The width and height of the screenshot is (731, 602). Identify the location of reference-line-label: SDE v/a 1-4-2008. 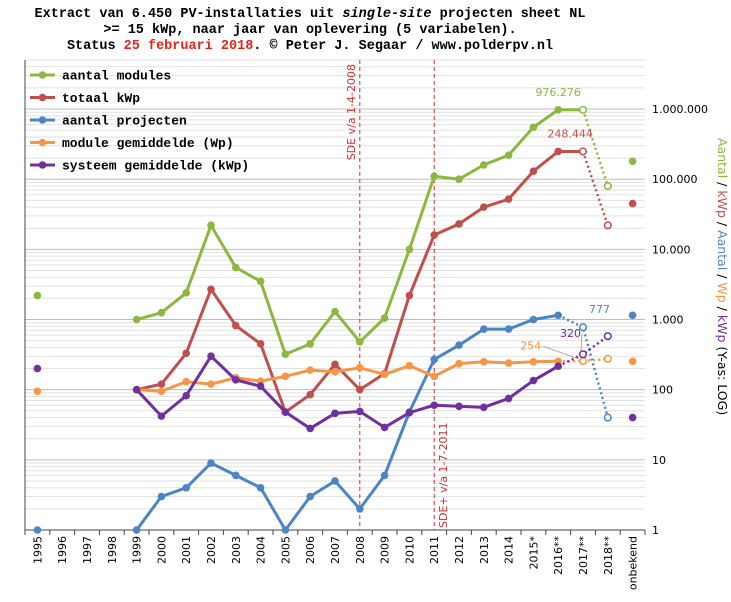
(351, 112).